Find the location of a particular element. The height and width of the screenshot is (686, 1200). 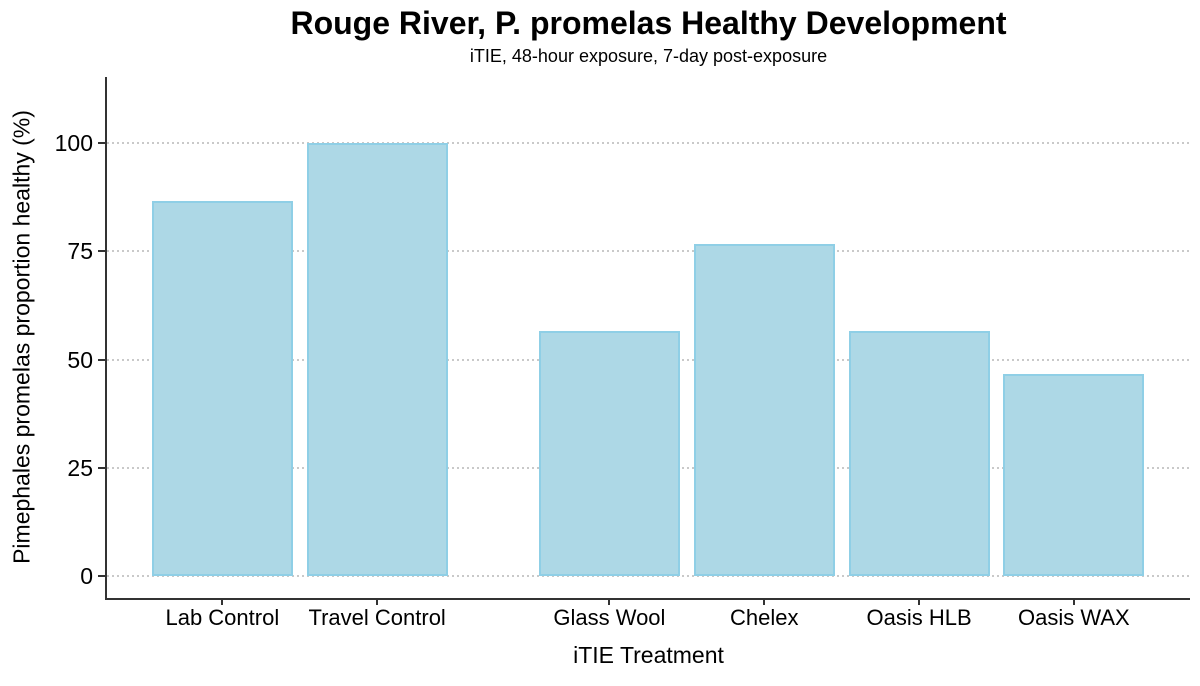

y-tick-label-50: 50 is located at coordinates (80, 359).